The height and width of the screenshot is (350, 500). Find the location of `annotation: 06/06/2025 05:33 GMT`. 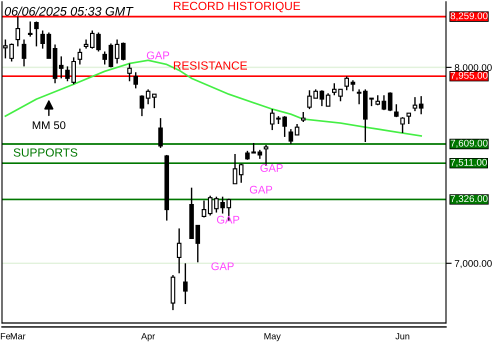

annotation: 06/06/2025 05:33 GMT is located at coordinates (69, 11).